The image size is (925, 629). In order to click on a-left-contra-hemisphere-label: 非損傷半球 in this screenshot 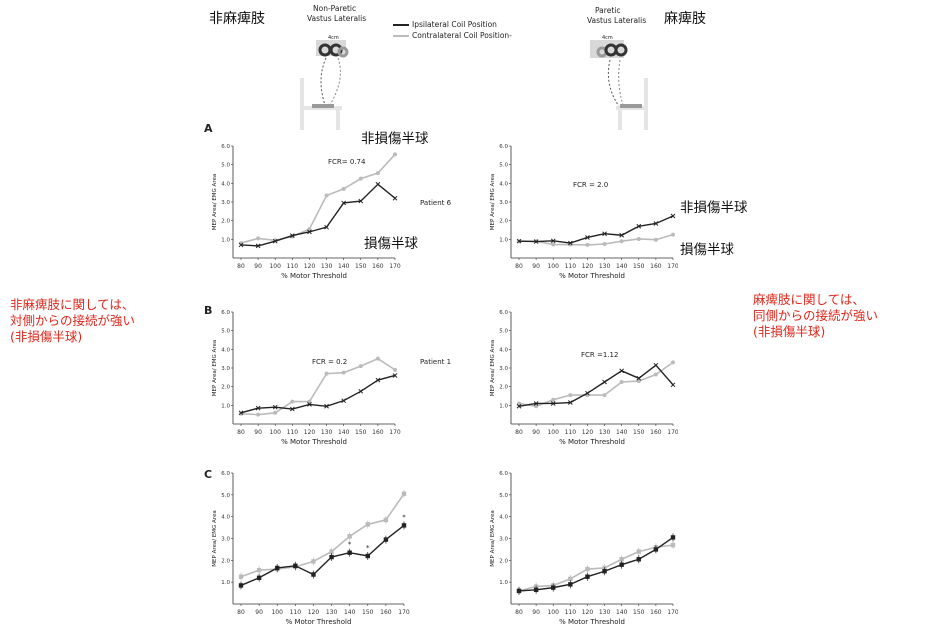, I will do `click(395, 139)`.